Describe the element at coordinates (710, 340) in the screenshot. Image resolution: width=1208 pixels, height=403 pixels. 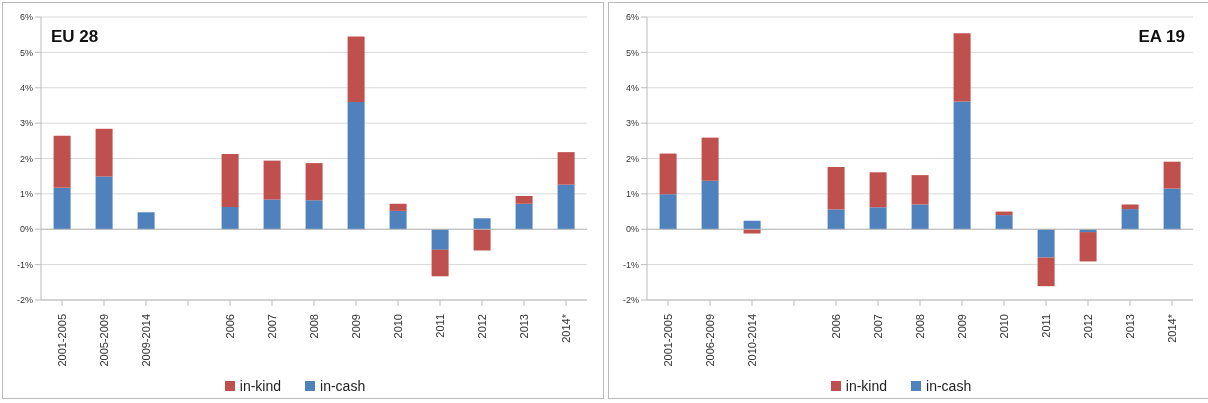
I see `x-tick-label: 2006-2009` at that location.